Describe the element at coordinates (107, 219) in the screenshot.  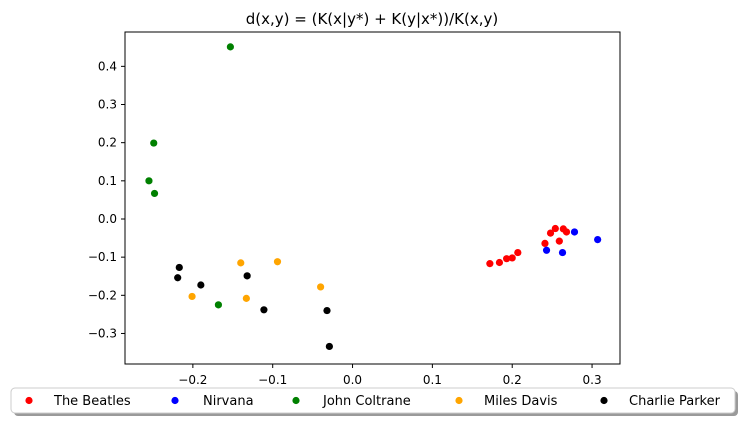
I see `y-tick-label: 0.0` at that location.